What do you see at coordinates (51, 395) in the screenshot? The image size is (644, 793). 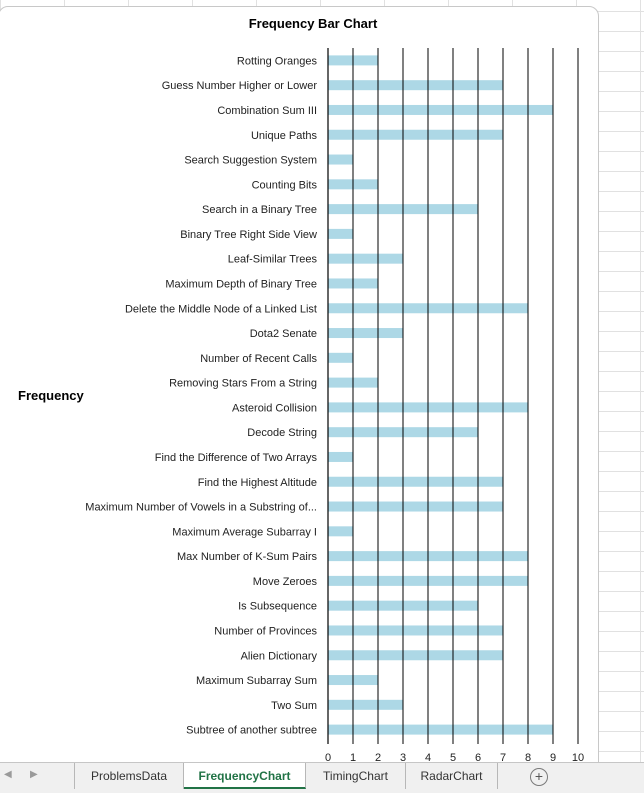 I see `y-axis-title: Frequency` at bounding box center [51, 395].